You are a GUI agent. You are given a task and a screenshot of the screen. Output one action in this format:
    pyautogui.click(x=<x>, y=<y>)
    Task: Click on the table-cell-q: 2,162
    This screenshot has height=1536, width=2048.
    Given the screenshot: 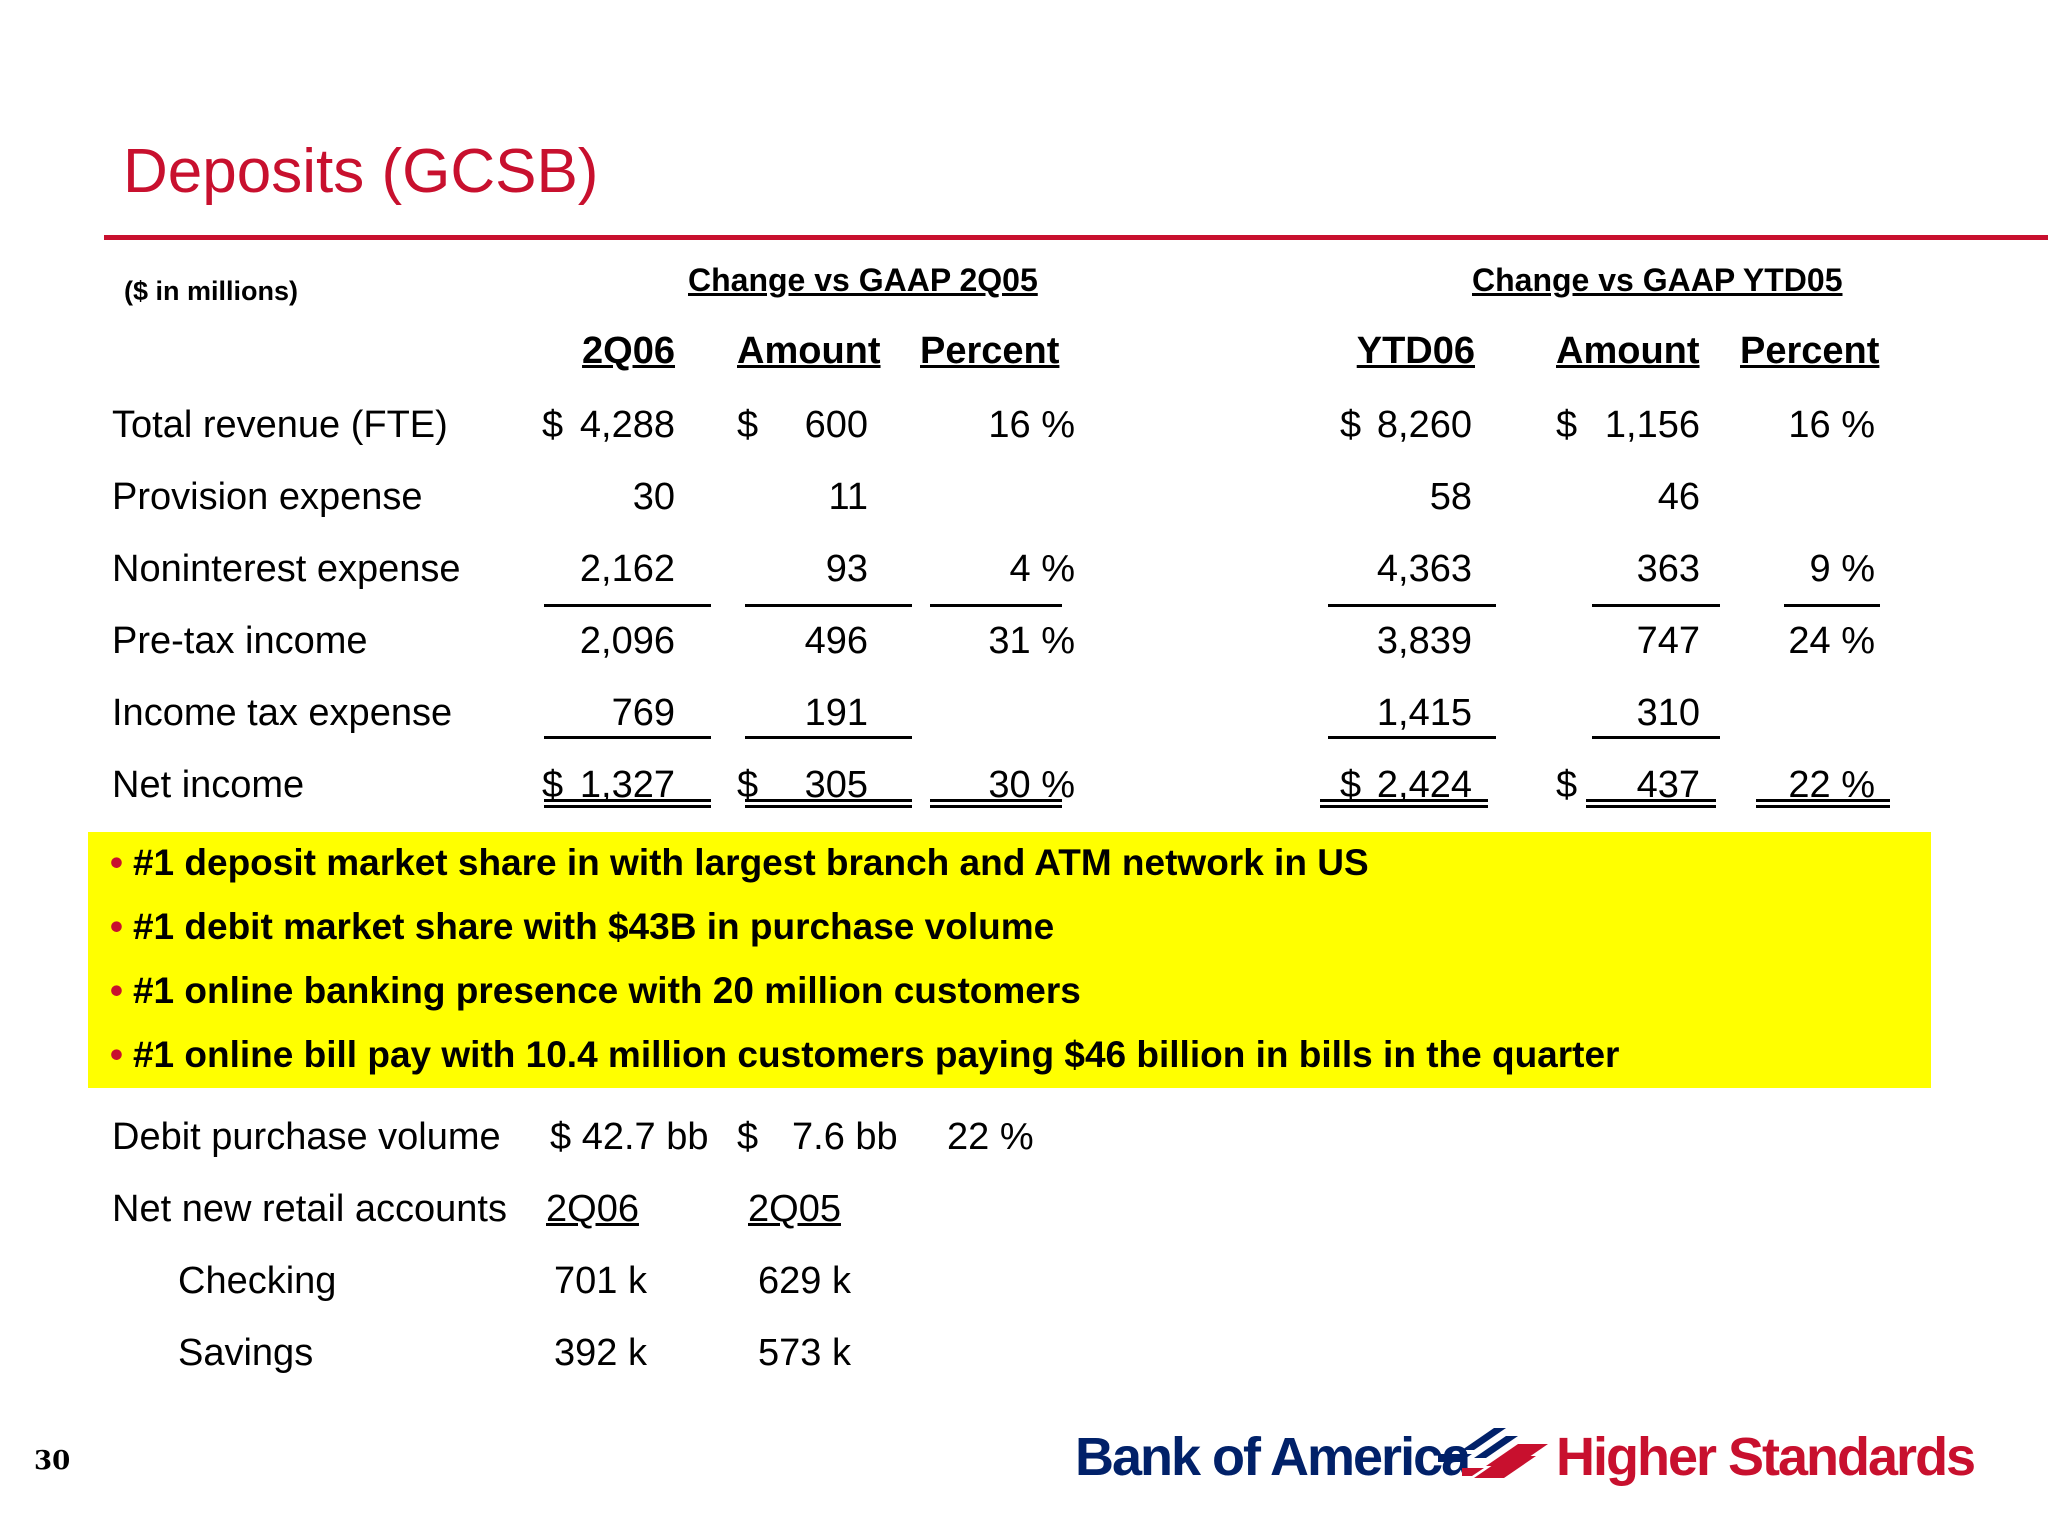 What is the action you would take?
    pyautogui.click(x=627, y=569)
    